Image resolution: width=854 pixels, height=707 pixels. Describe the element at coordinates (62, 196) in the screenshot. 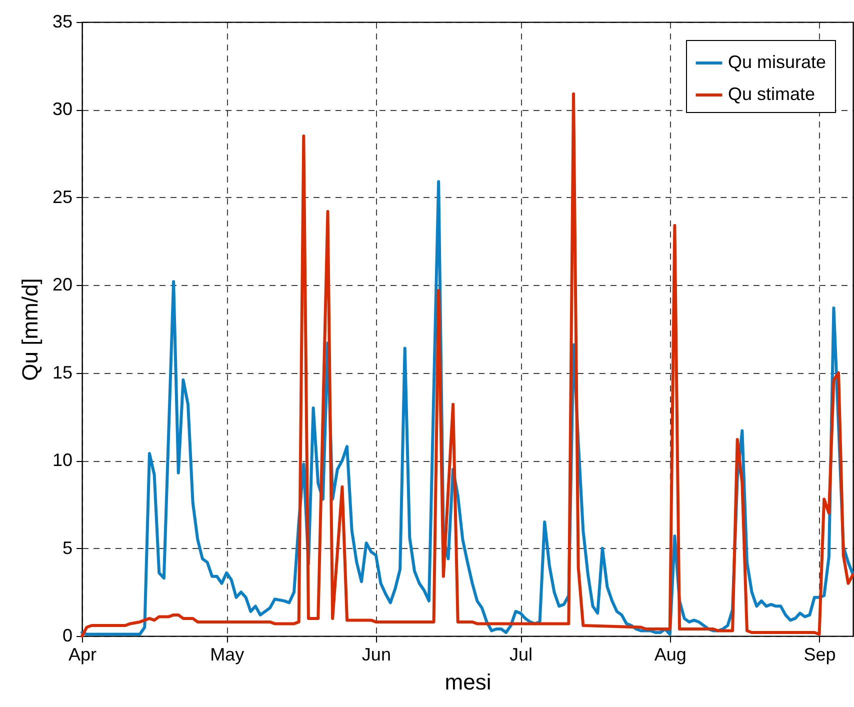

I see `y-tick-label: 25` at that location.